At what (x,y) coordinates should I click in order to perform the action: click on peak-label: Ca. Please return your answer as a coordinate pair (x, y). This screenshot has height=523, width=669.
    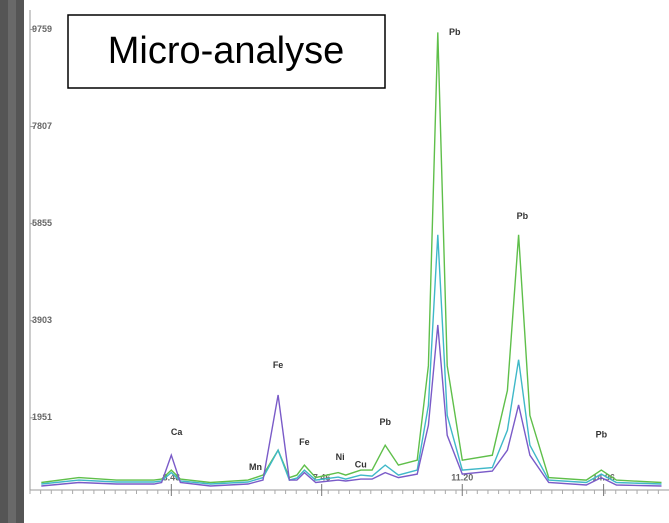
    Looking at the image, I should click on (177, 432).